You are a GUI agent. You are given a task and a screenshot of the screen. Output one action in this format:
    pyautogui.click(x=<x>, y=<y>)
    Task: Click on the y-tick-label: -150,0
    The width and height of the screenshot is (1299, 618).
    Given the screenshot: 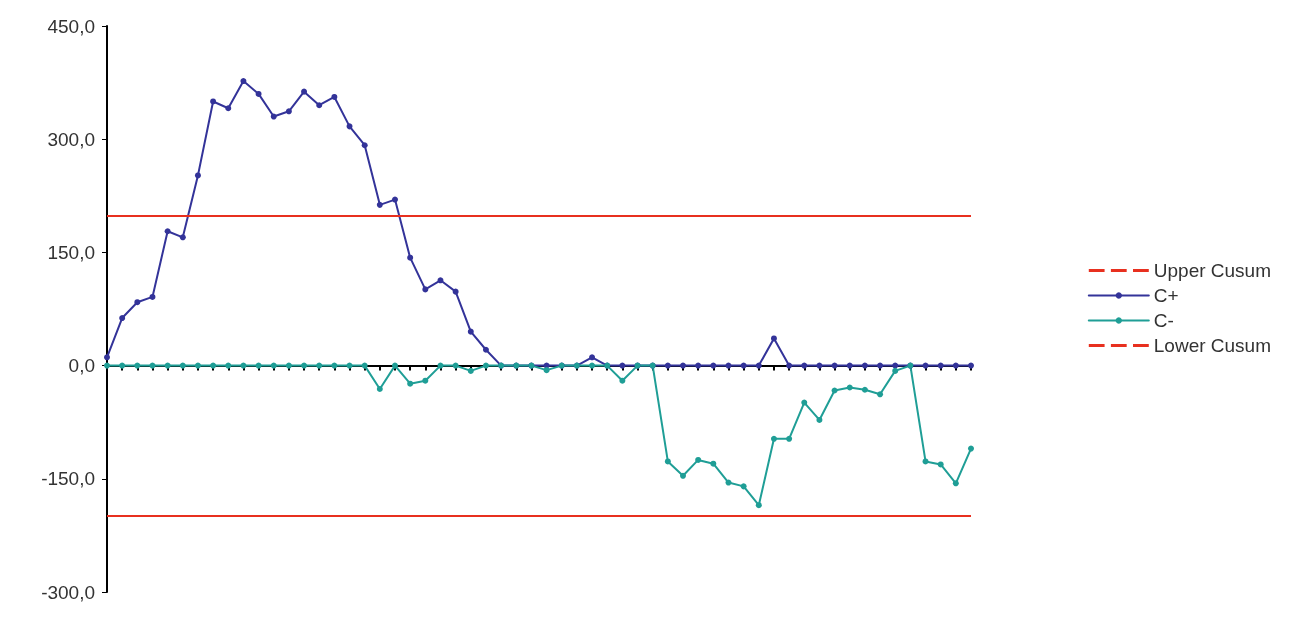 What is the action you would take?
    pyautogui.click(x=68, y=479)
    